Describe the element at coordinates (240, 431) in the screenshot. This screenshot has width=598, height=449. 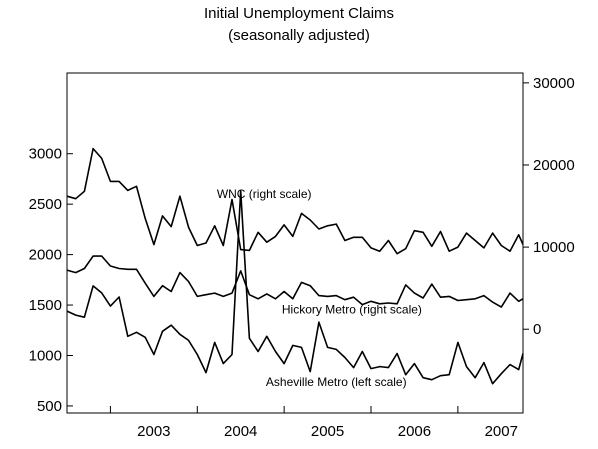
I see `x-axis-tick-label: 2004` at that location.